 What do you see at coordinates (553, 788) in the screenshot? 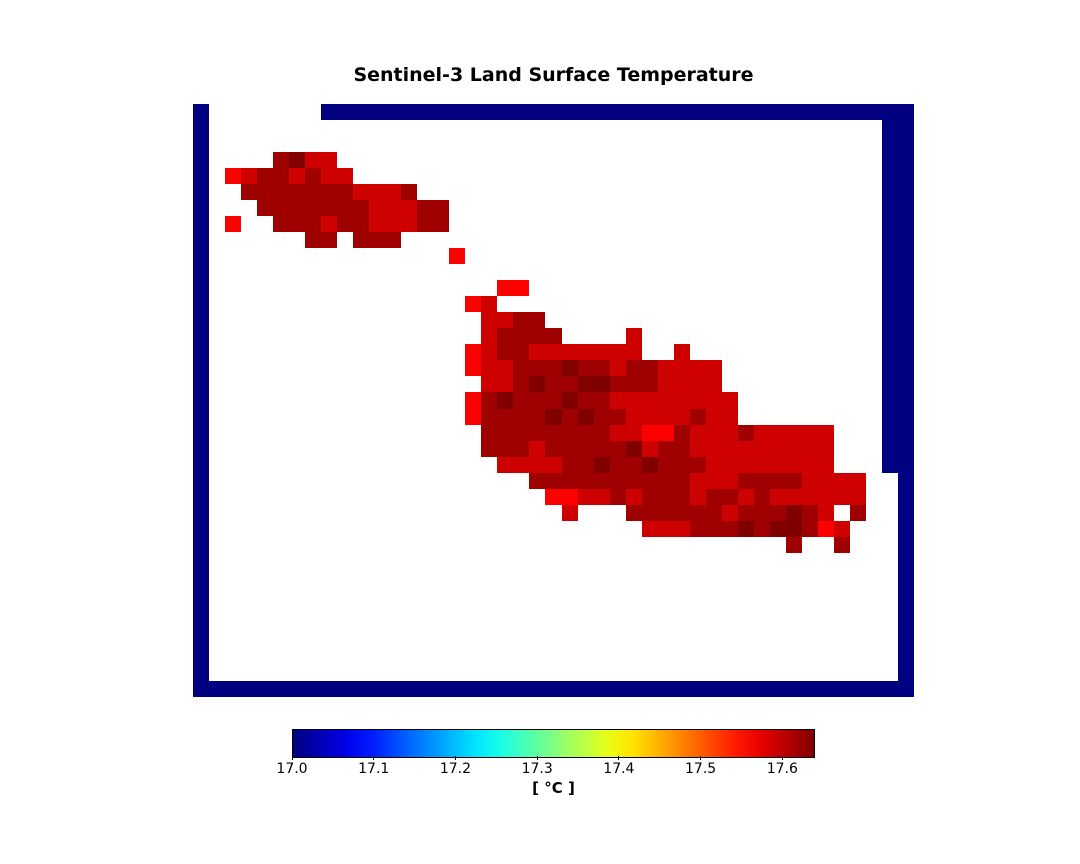
I see `colorbar-label: [ °C ]` at bounding box center [553, 788].